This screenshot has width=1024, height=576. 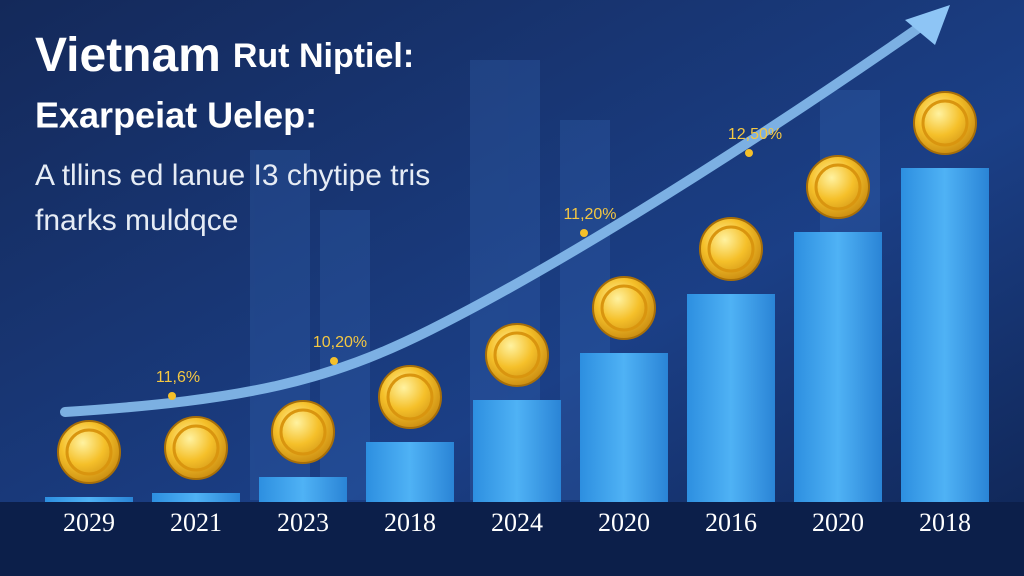 I want to click on annotation: 11,20%, so click(x=589, y=214).